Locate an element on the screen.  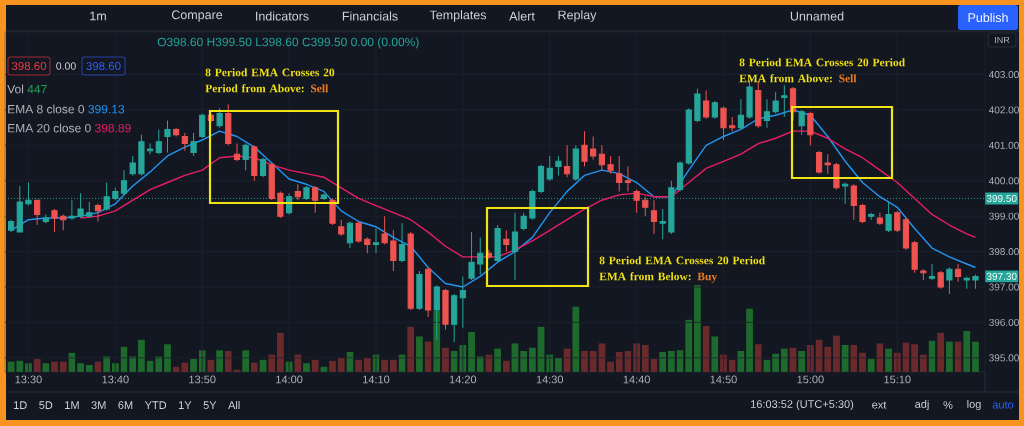
annotation: EMA 20 close 0 398.89 is located at coordinates (69, 128).